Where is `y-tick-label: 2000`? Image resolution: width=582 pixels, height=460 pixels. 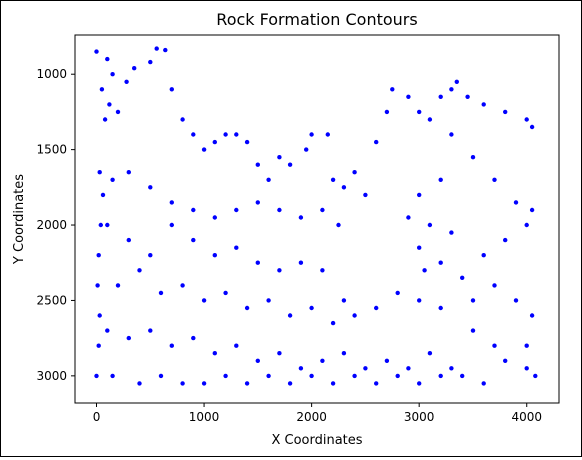 y-tick-label: 2000 is located at coordinates (51, 225).